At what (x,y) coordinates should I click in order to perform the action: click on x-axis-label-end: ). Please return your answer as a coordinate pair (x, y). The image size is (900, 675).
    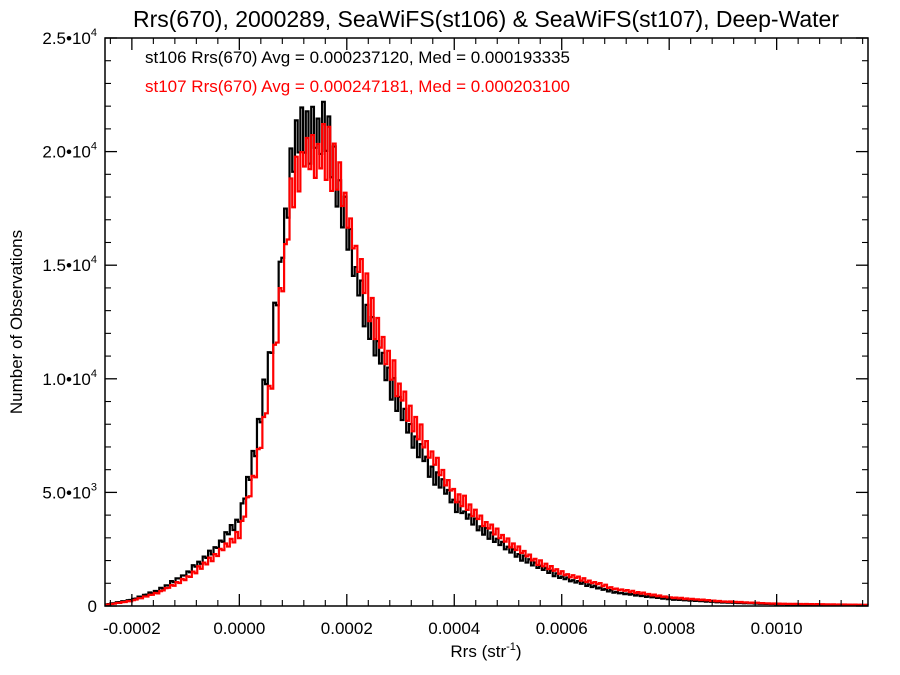
    Looking at the image, I should click on (519, 651).